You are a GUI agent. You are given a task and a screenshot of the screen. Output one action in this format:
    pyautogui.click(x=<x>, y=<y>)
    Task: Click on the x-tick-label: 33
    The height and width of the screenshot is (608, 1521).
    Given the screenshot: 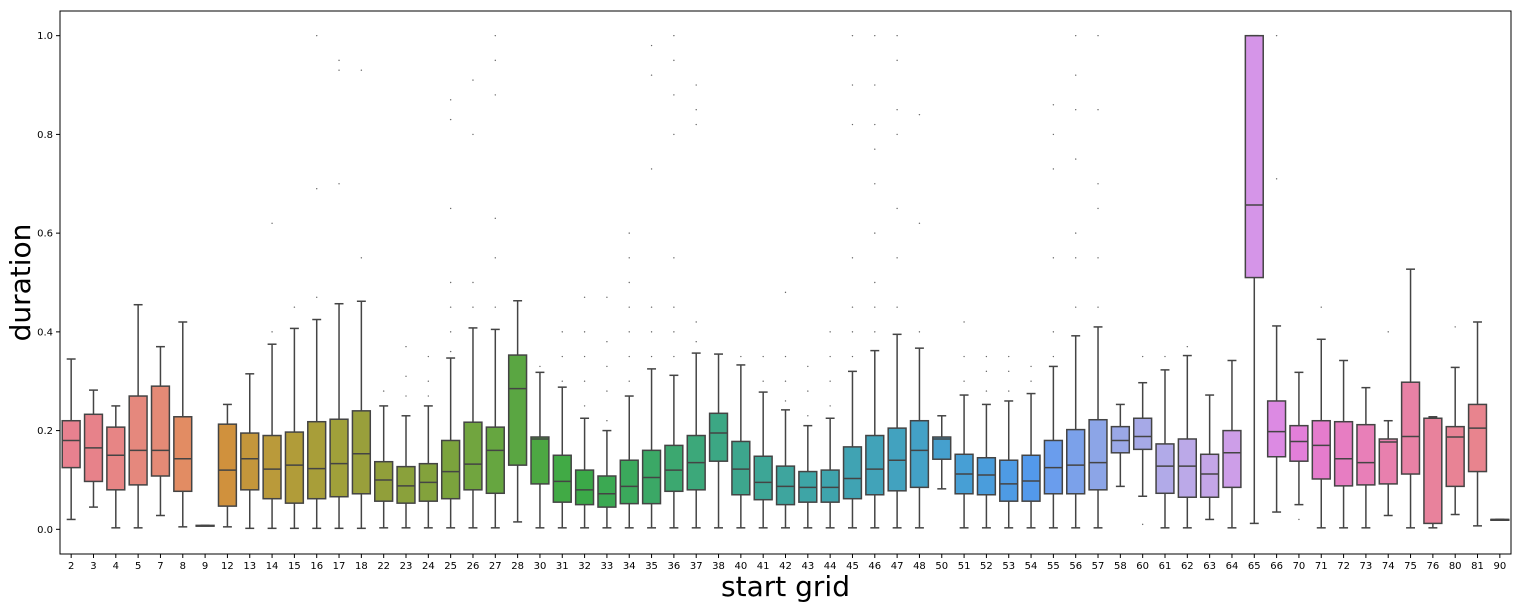 What is the action you would take?
    pyautogui.click(x=607, y=566)
    